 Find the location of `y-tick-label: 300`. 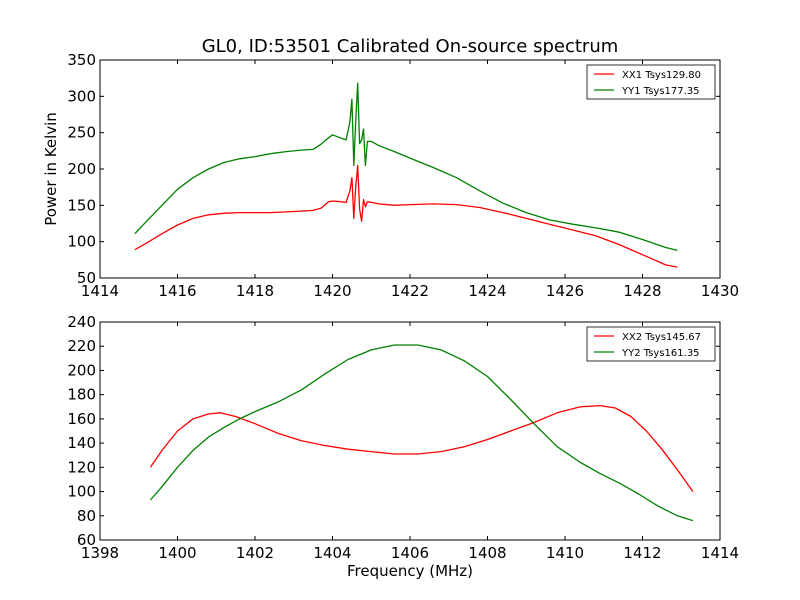

y-tick-label: 300 is located at coordinates (81, 96).